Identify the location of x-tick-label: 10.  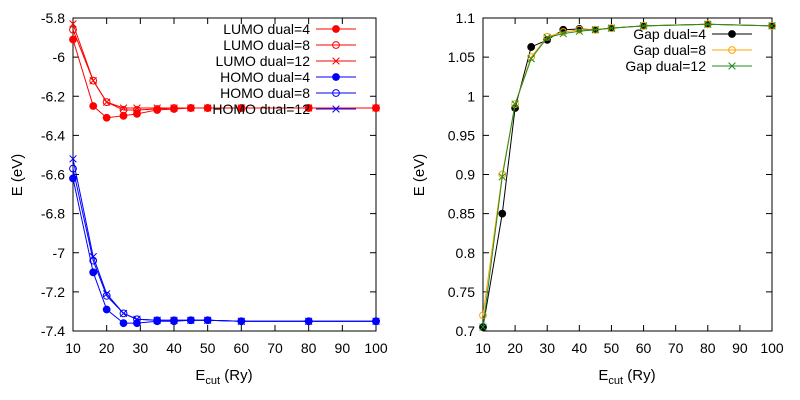
(73, 348).